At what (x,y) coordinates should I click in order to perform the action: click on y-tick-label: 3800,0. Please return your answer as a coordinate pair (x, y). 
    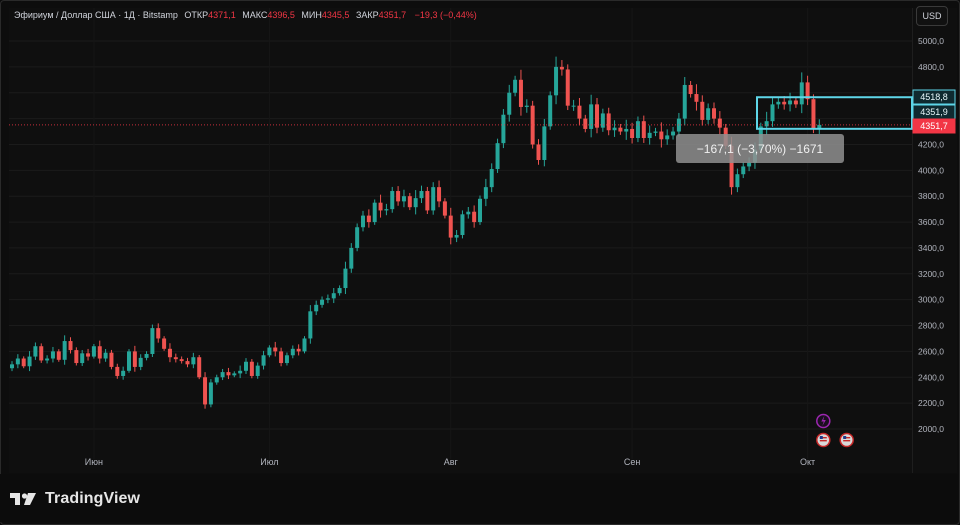
    Looking at the image, I should click on (931, 196).